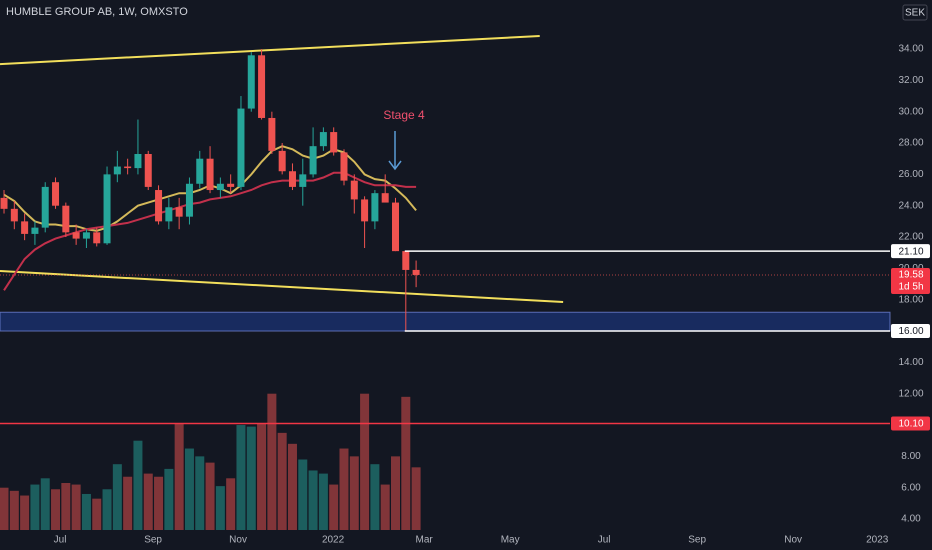 The width and height of the screenshot is (932, 550). What do you see at coordinates (910, 299) in the screenshot?
I see `y-tick-label: 18.00` at bounding box center [910, 299].